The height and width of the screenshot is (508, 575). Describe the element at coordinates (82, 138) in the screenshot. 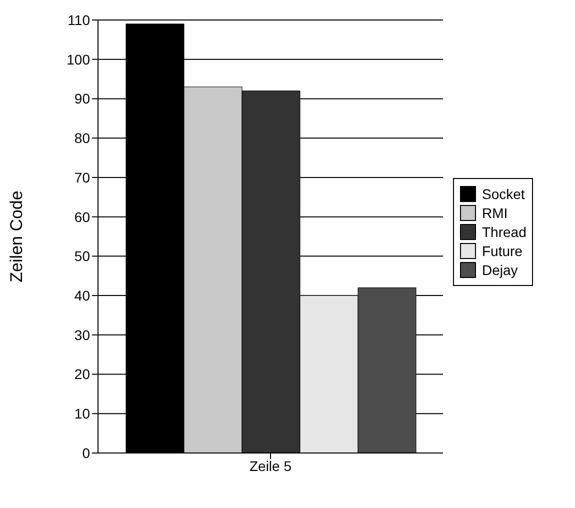

I see `y-tick-label: 80` at that location.